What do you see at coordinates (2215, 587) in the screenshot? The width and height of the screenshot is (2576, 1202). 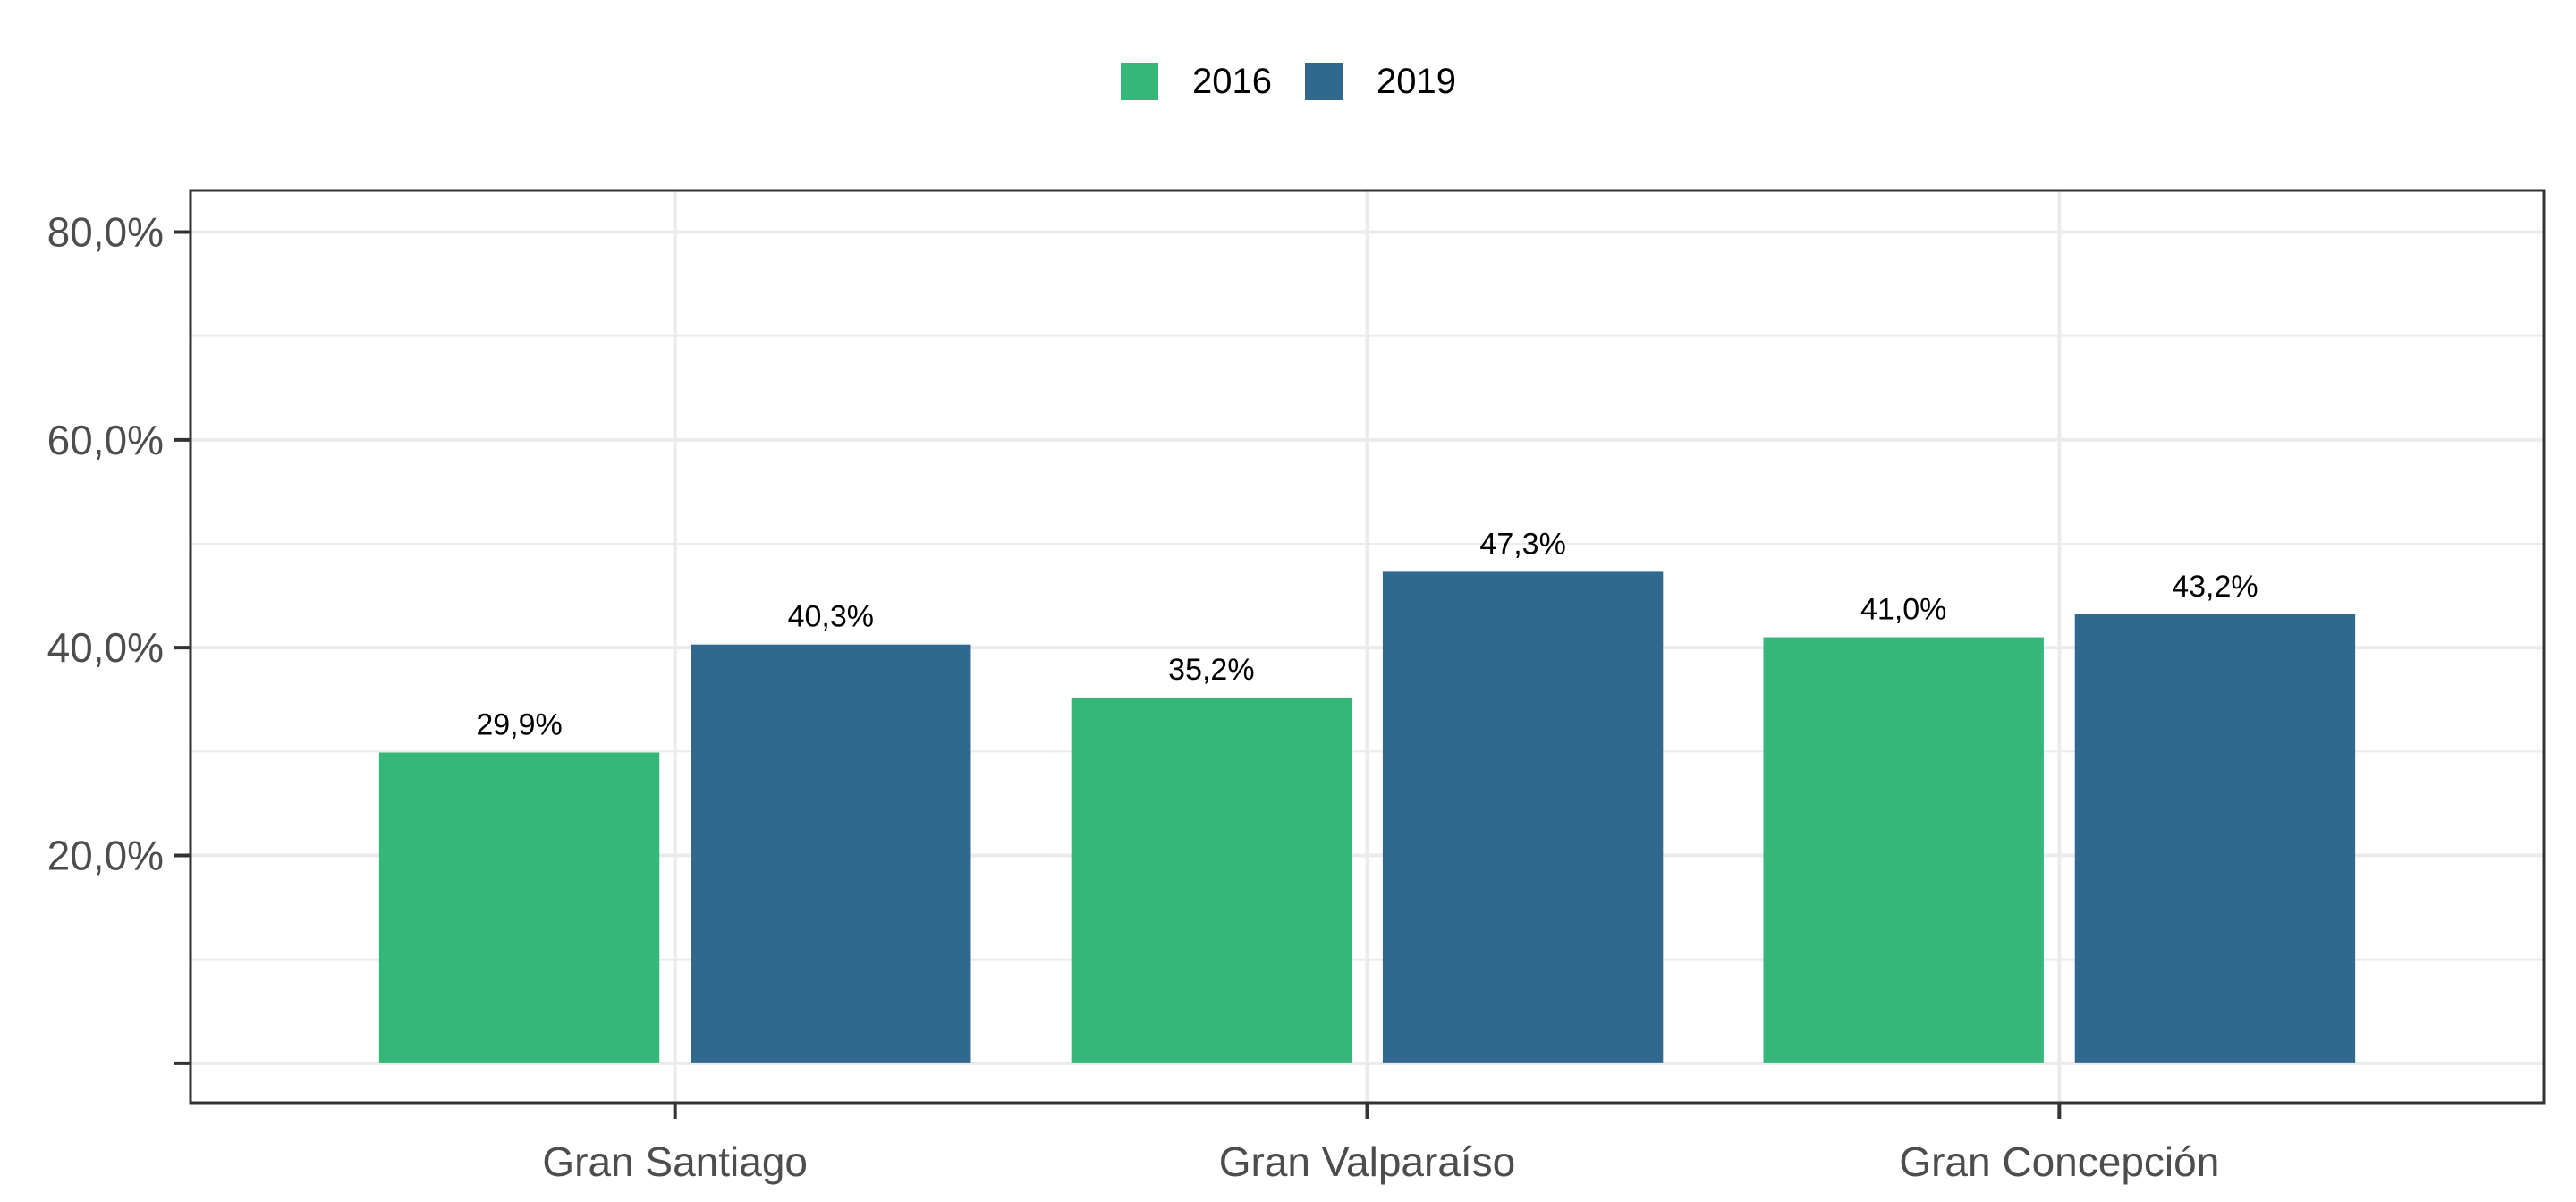 I see `data-label: 43,2%` at bounding box center [2215, 587].